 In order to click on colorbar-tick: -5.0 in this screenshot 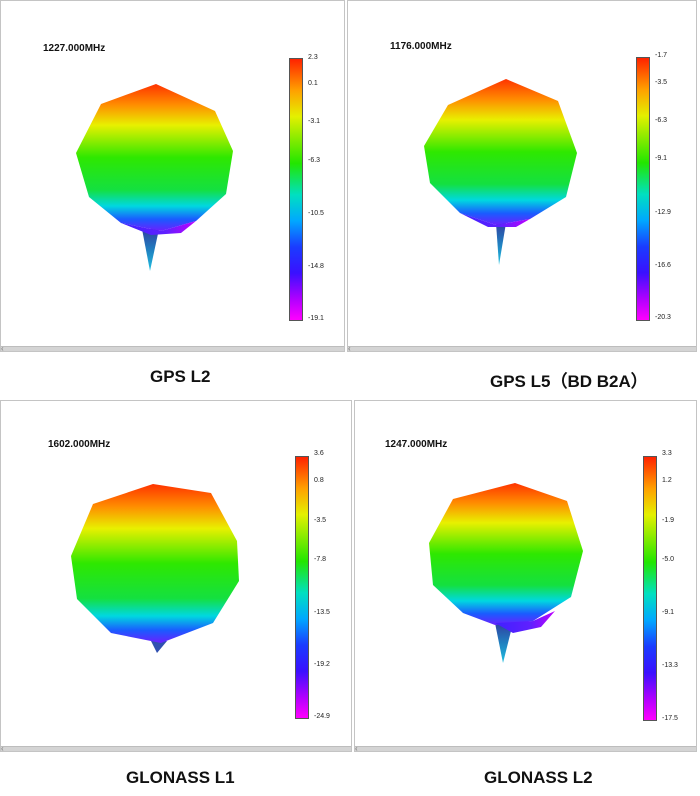, I will do `click(668, 559)`.